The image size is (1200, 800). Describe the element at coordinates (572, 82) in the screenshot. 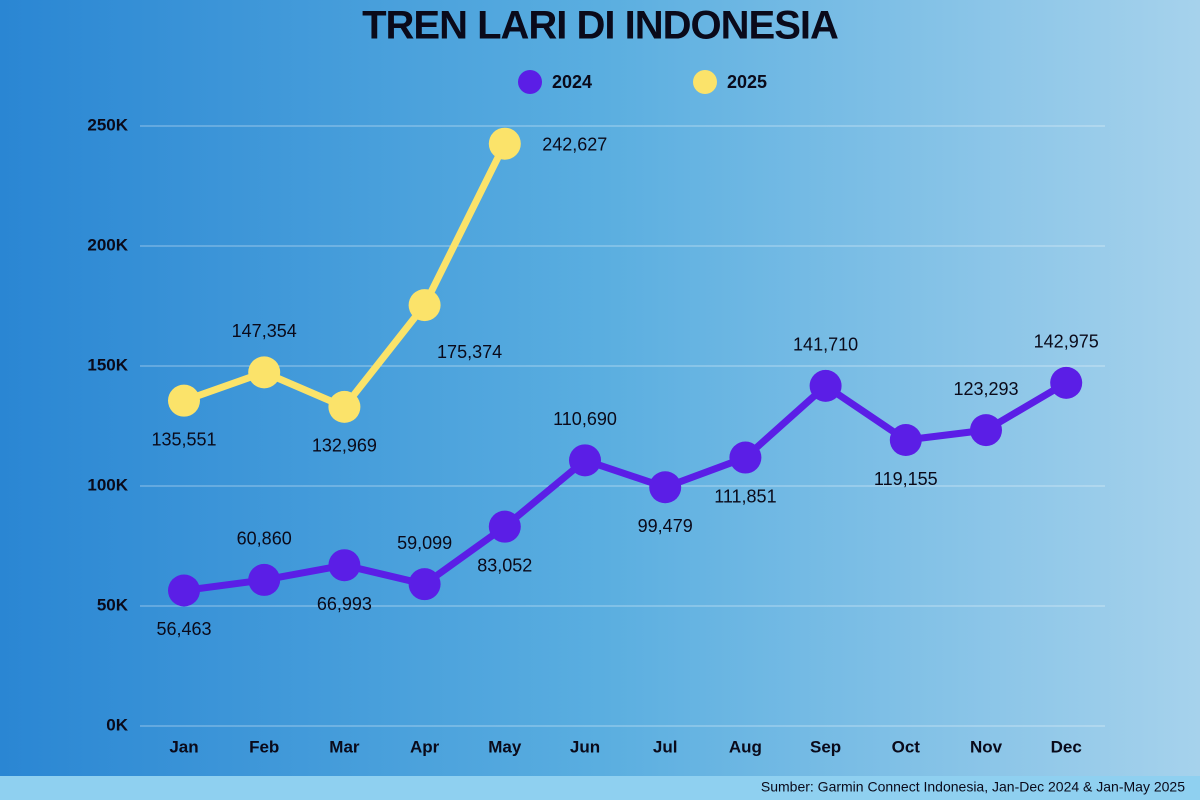

I see `legend-label: 2024` at that location.